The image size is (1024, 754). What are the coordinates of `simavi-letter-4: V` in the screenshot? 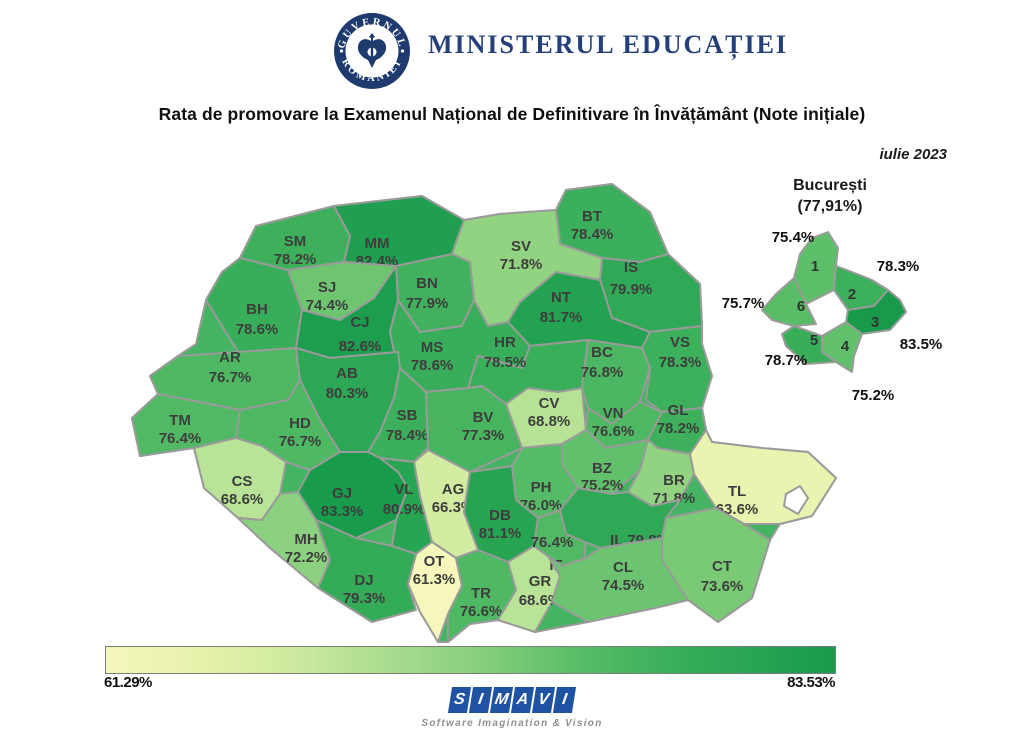 It's located at (543, 700).